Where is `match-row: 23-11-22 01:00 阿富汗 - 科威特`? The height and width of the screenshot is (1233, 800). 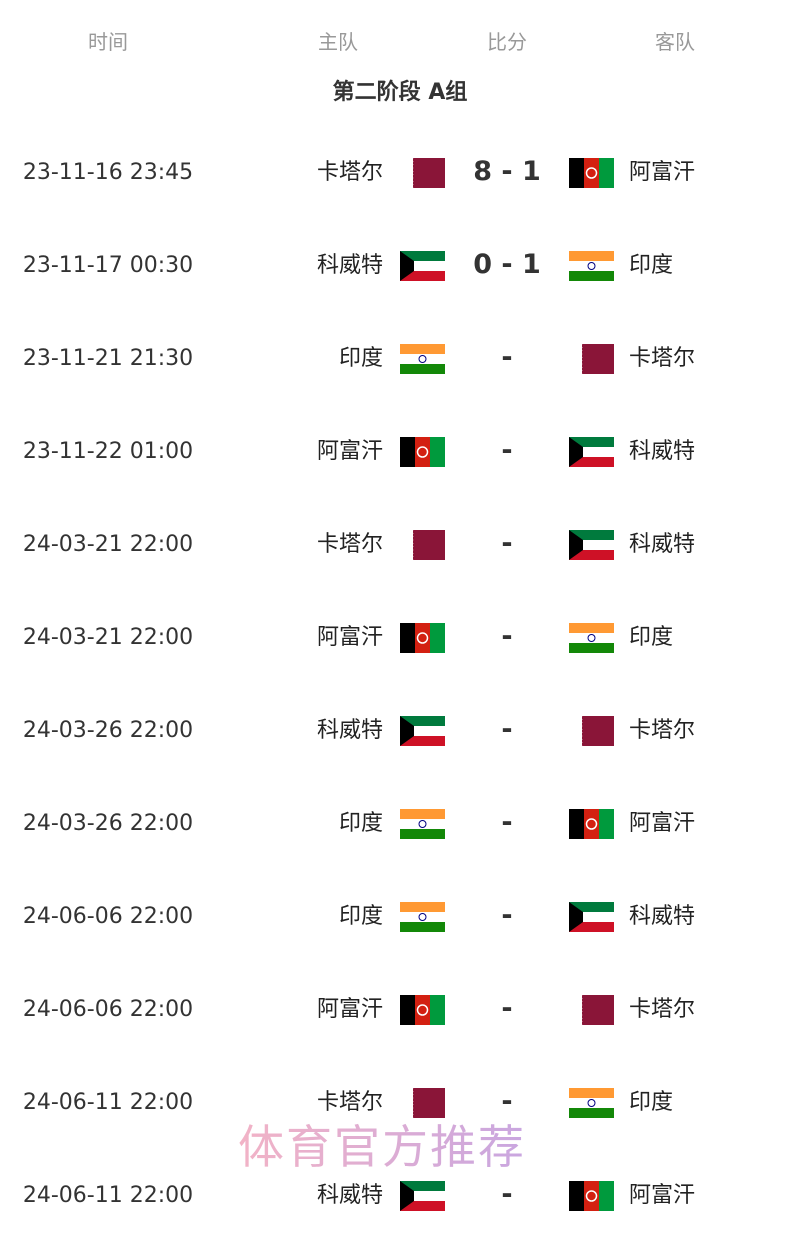 match-row: 23-11-22 01:00 阿富汗 - 科威特 is located at coordinates (400, 452).